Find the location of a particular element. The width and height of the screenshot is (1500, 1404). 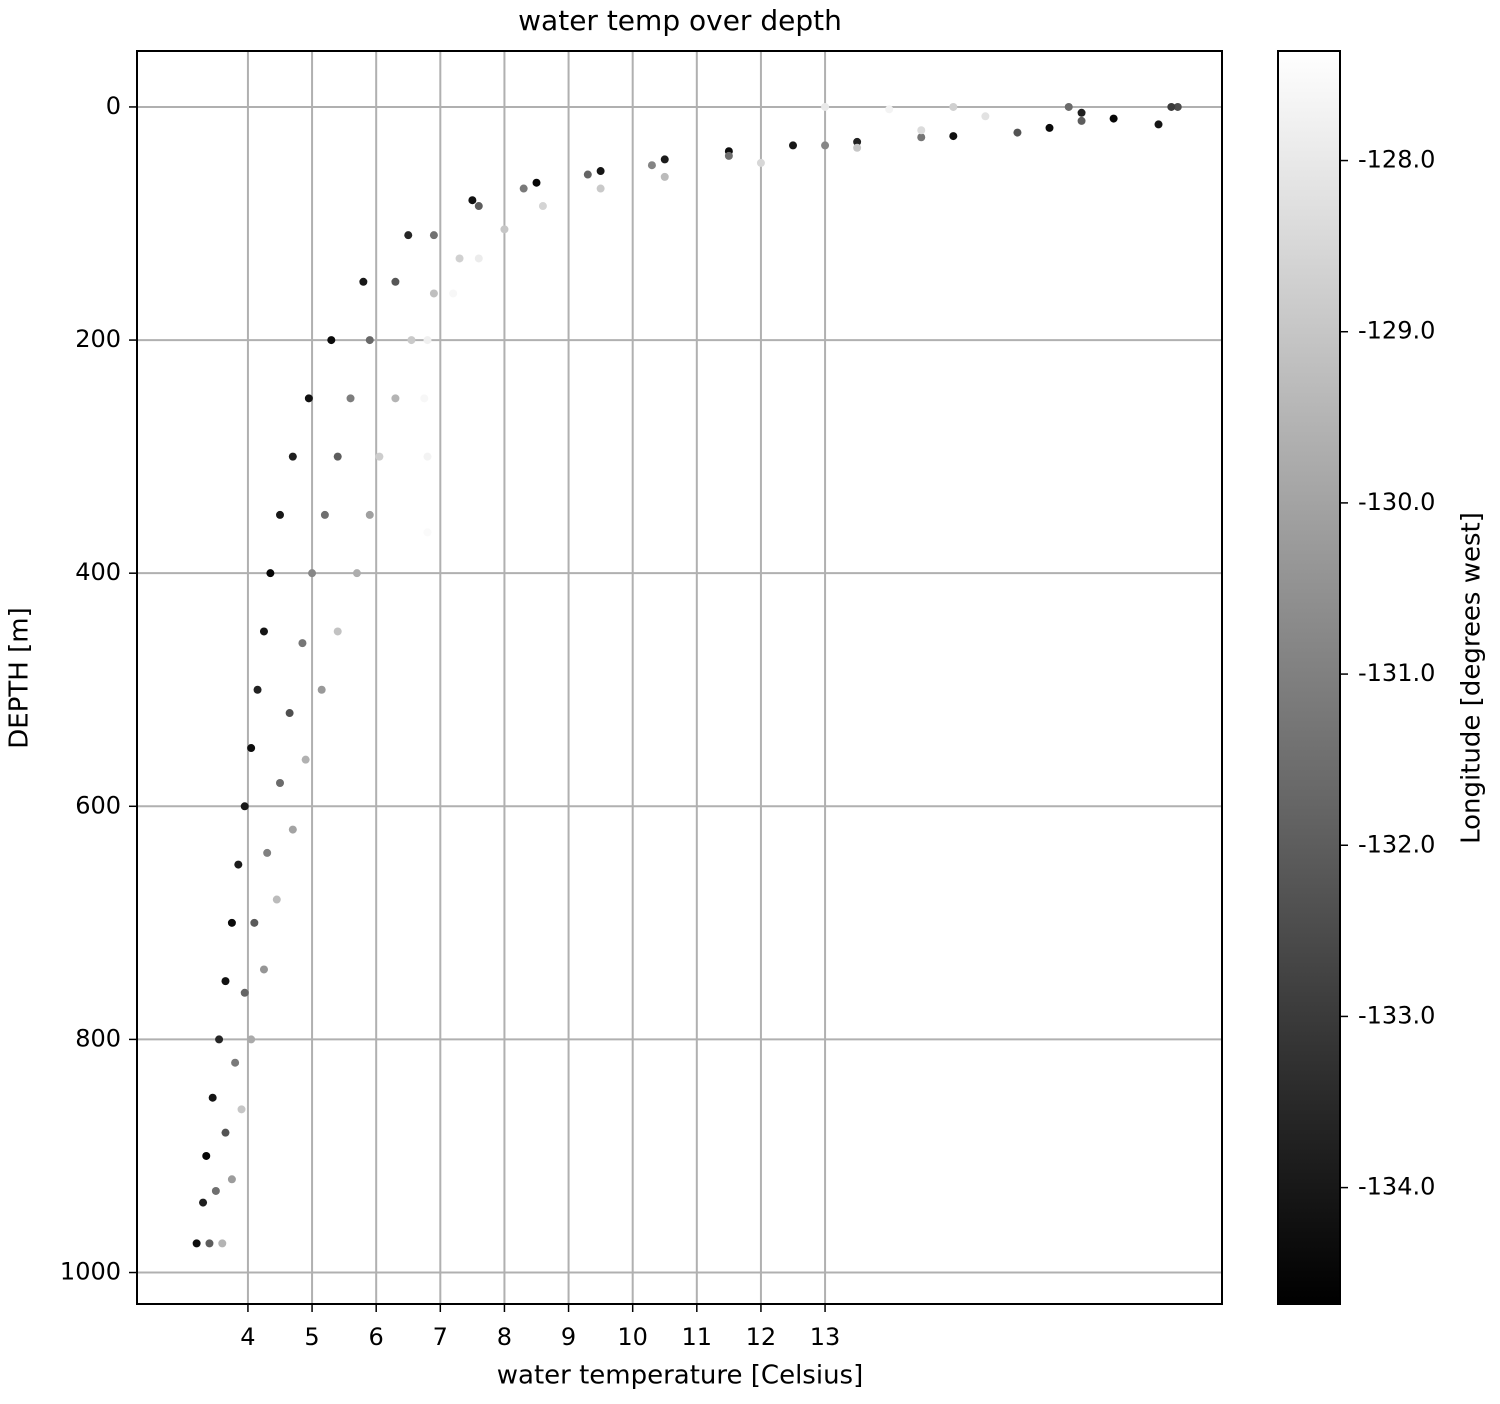

x-tick-label: 5 is located at coordinates (311, 1337).